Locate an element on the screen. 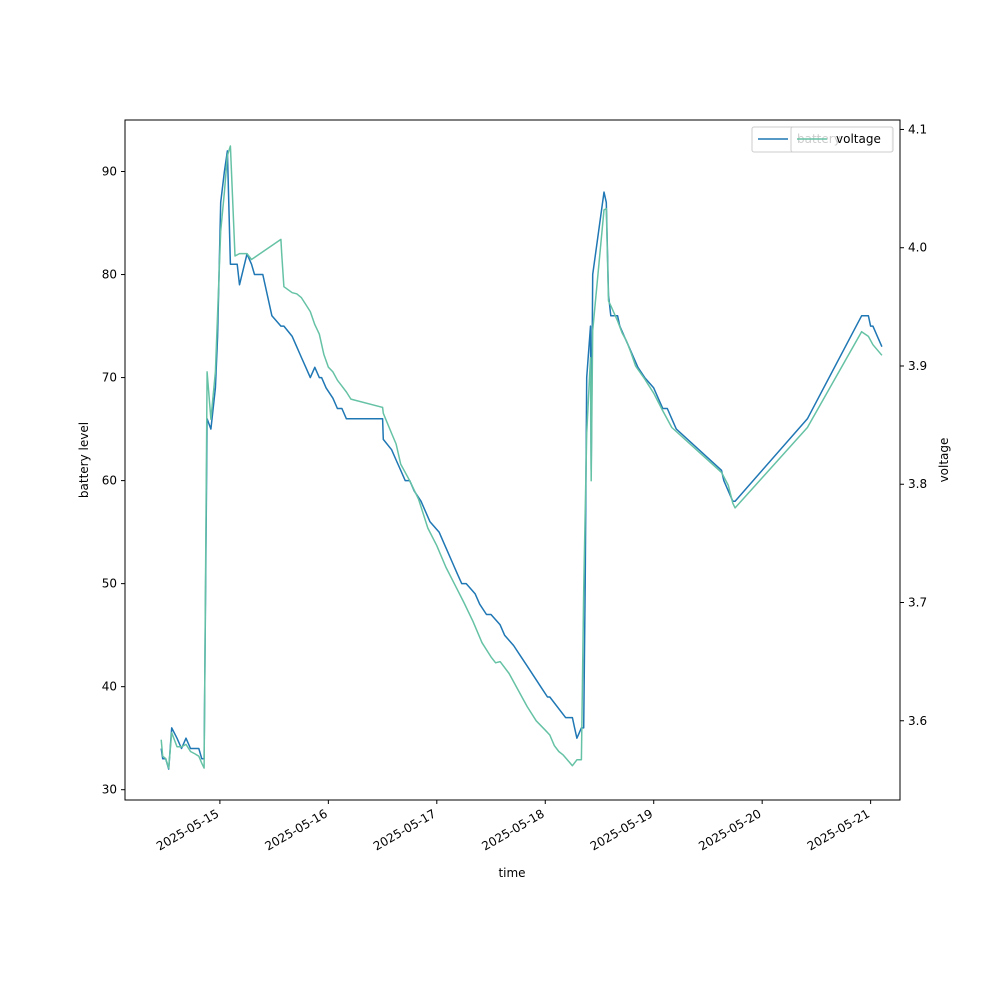 The width and height of the screenshot is (1000, 1000). y-tick-label: 80 is located at coordinates (109, 275).